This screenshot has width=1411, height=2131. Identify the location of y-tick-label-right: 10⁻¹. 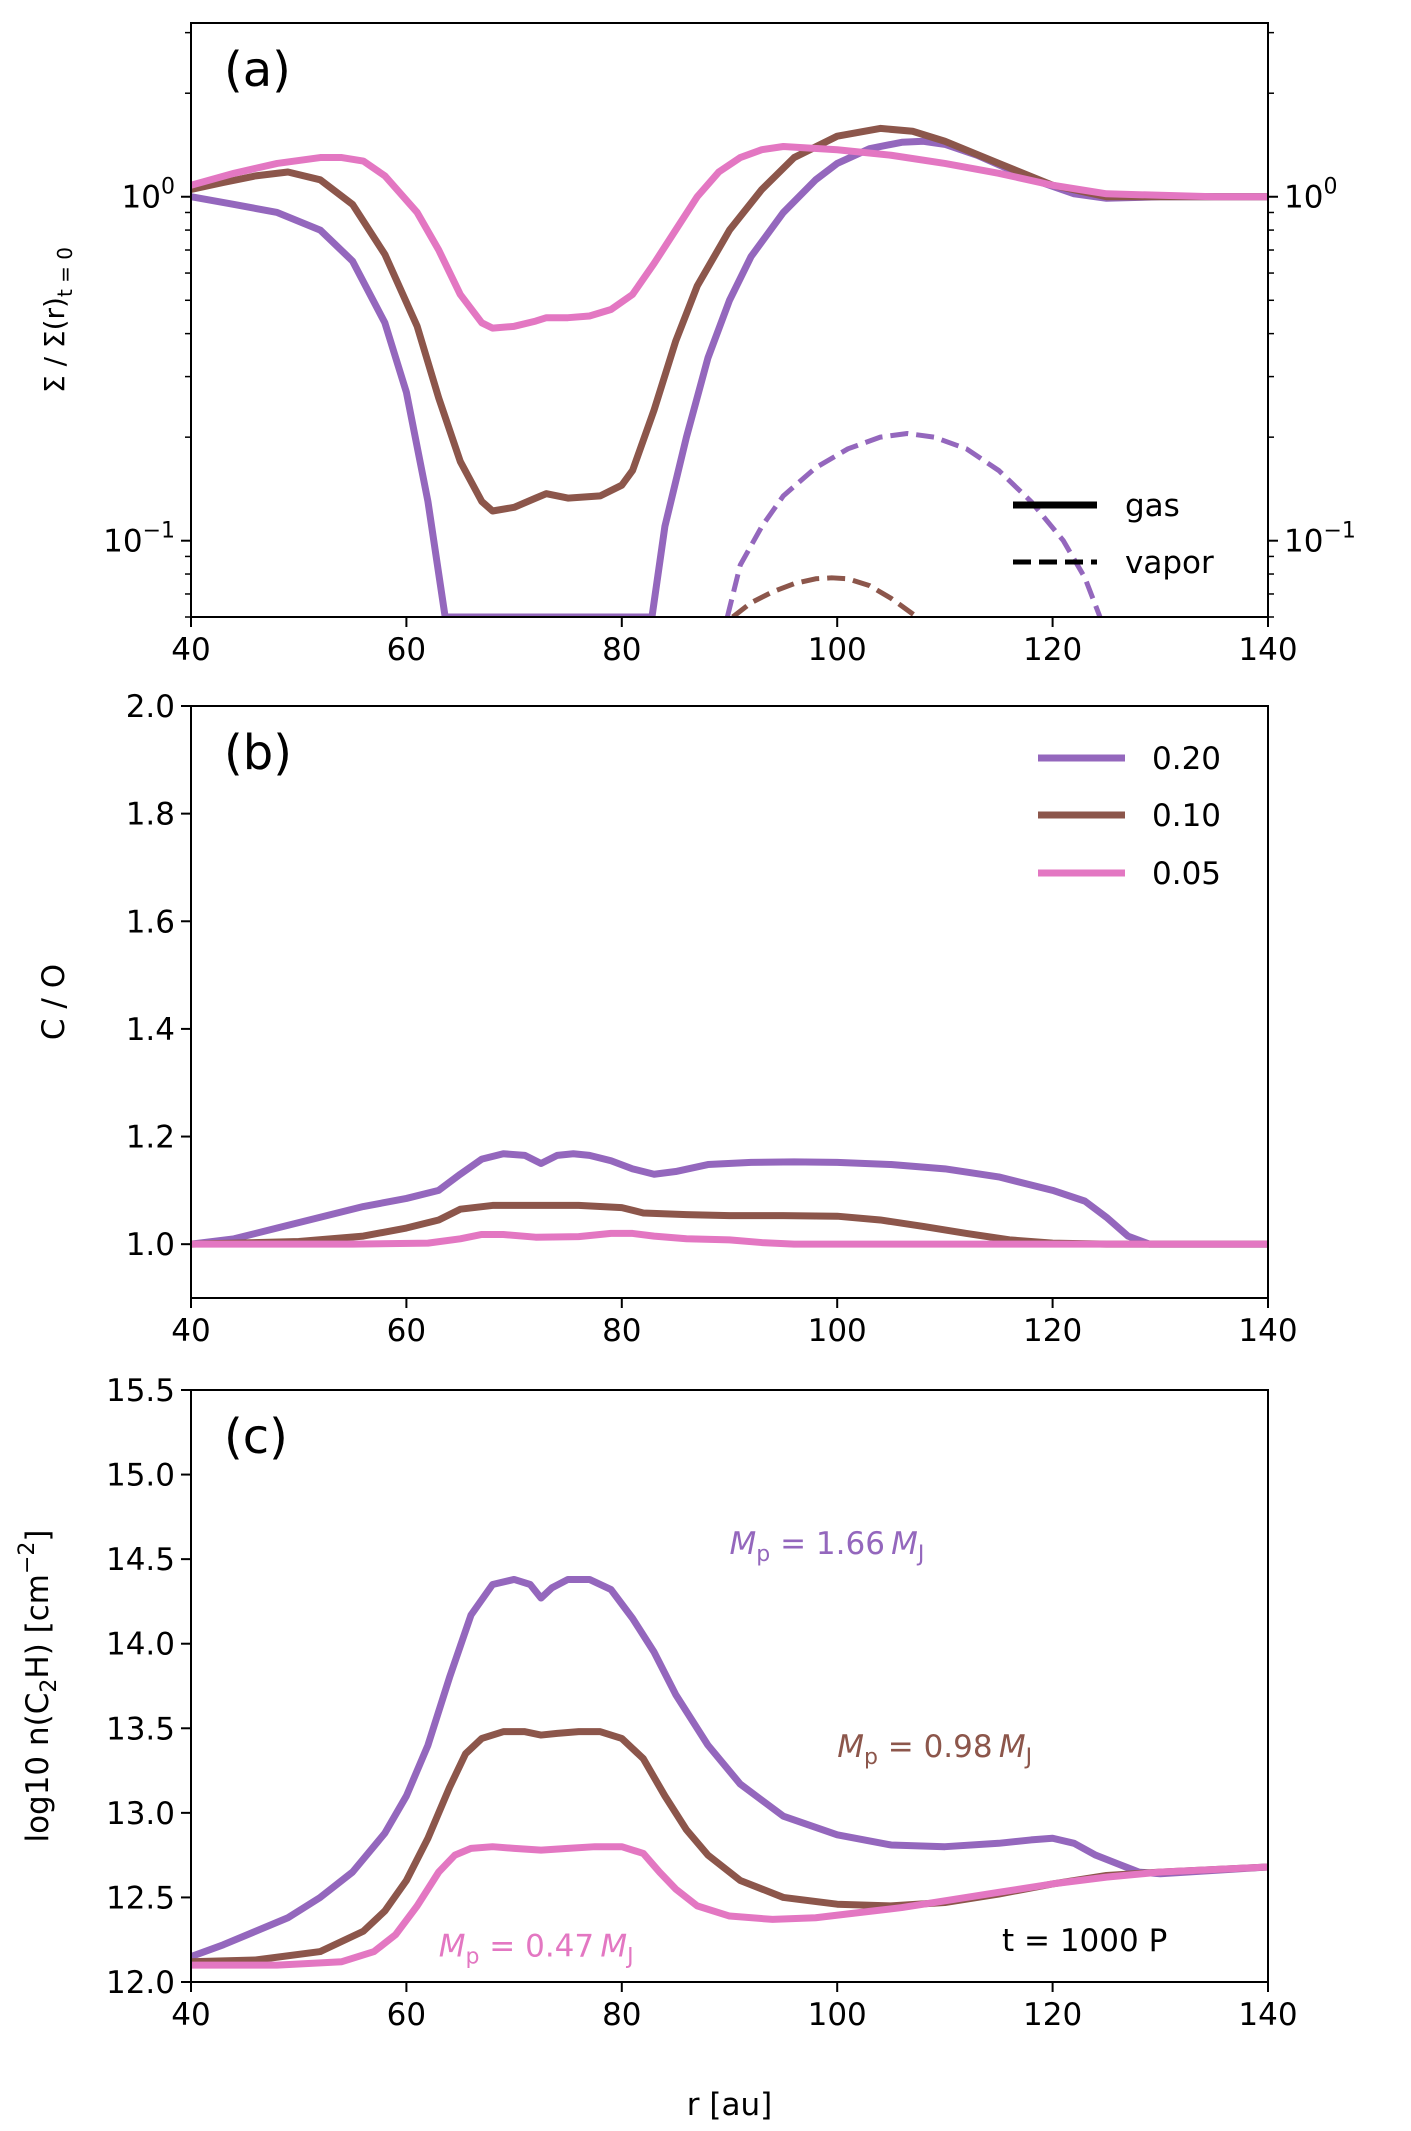
(1320, 539).